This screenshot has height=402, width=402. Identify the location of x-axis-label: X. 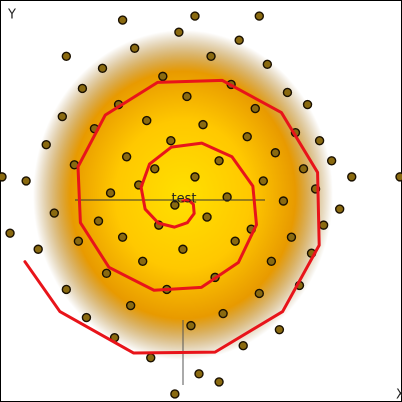
(399, 395).